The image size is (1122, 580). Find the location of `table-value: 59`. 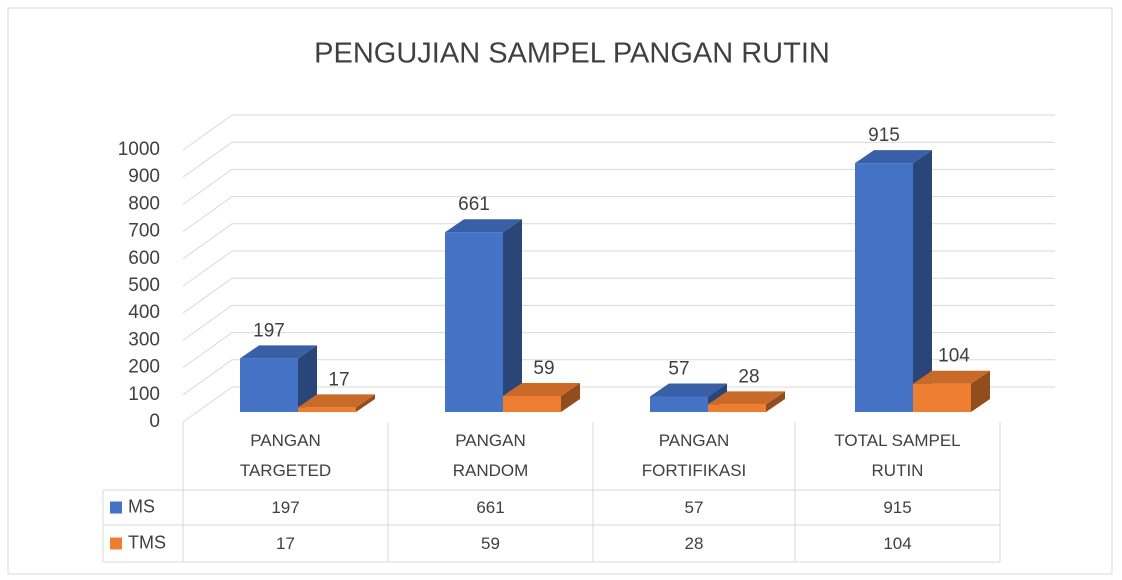

table-value: 59 is located at coordinates (490, 543).